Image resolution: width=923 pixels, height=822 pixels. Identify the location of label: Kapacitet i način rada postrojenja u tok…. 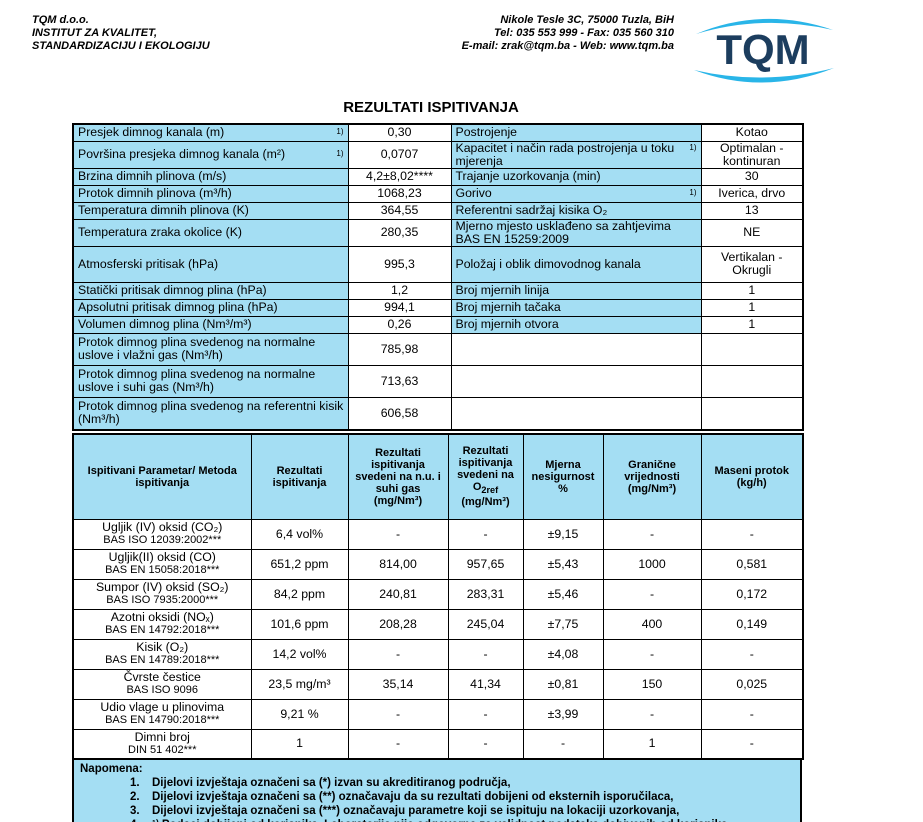
(565, 154).